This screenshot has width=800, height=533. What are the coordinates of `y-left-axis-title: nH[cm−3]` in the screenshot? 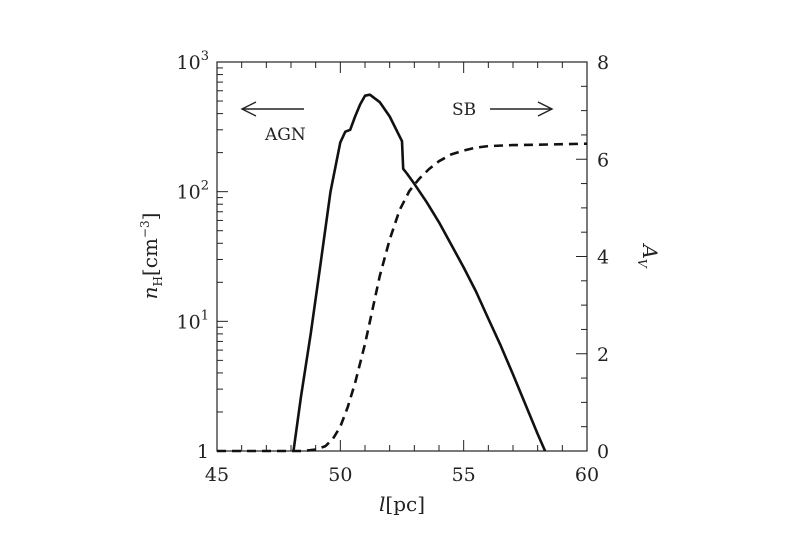 It's located at (151, 256).